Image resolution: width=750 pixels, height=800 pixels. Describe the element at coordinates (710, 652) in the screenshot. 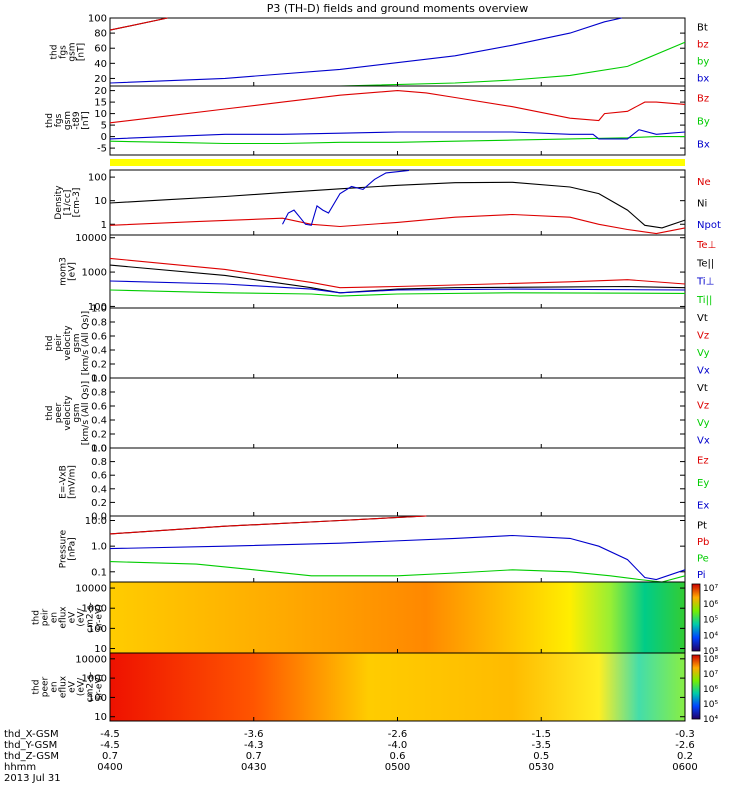

I see `colorbar-tick: 10³` at that location.